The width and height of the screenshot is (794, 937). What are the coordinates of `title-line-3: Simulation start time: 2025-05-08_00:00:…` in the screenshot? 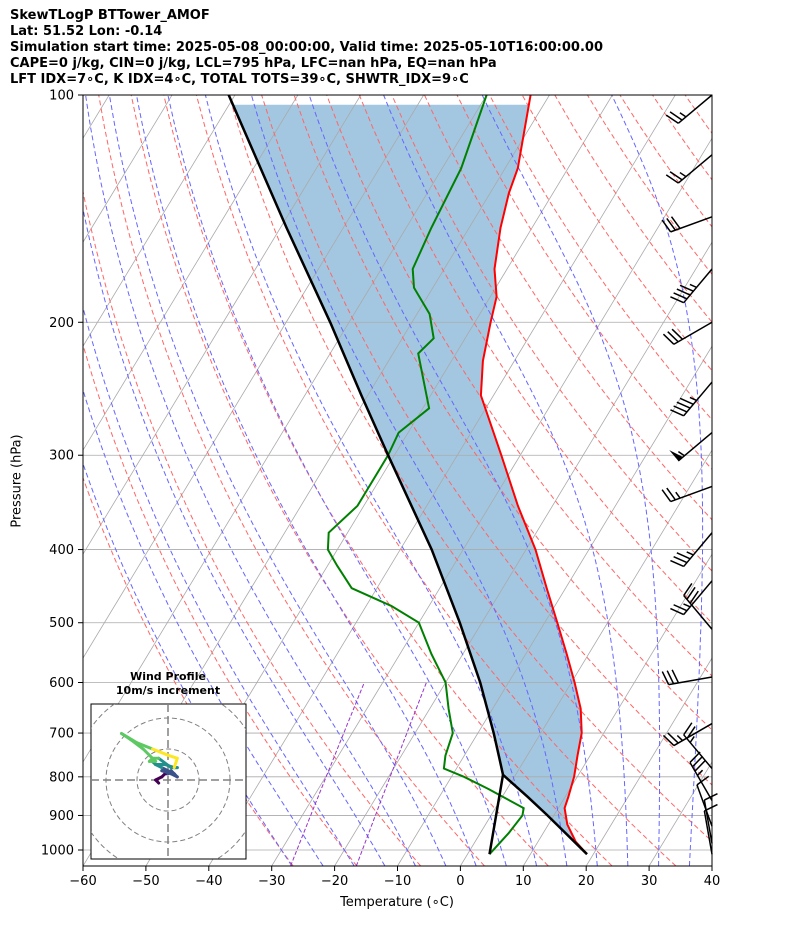 It's located at (306, 47).